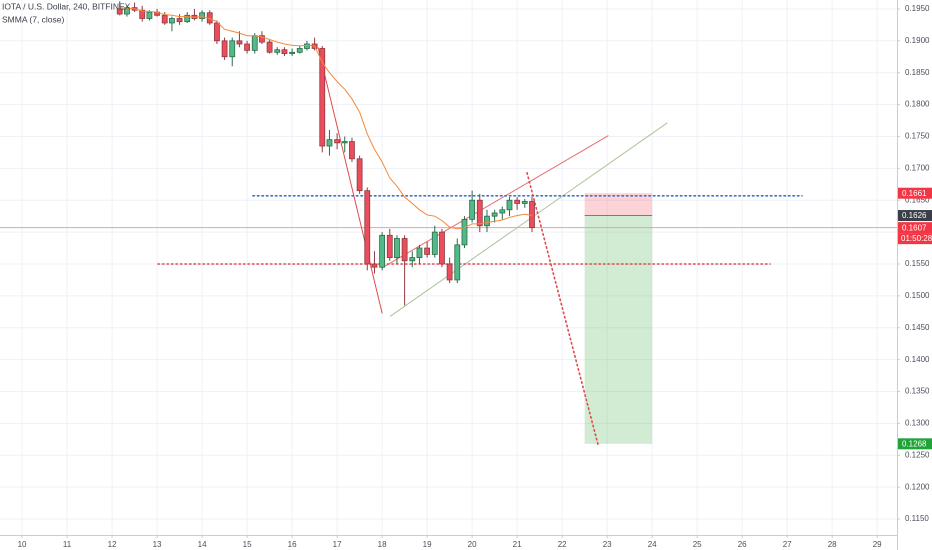 This screenshot has height=550, width=932. Describe the element at coordinates (652, 544) in the screenshot. I see `x-tick-label: 24` at that location.